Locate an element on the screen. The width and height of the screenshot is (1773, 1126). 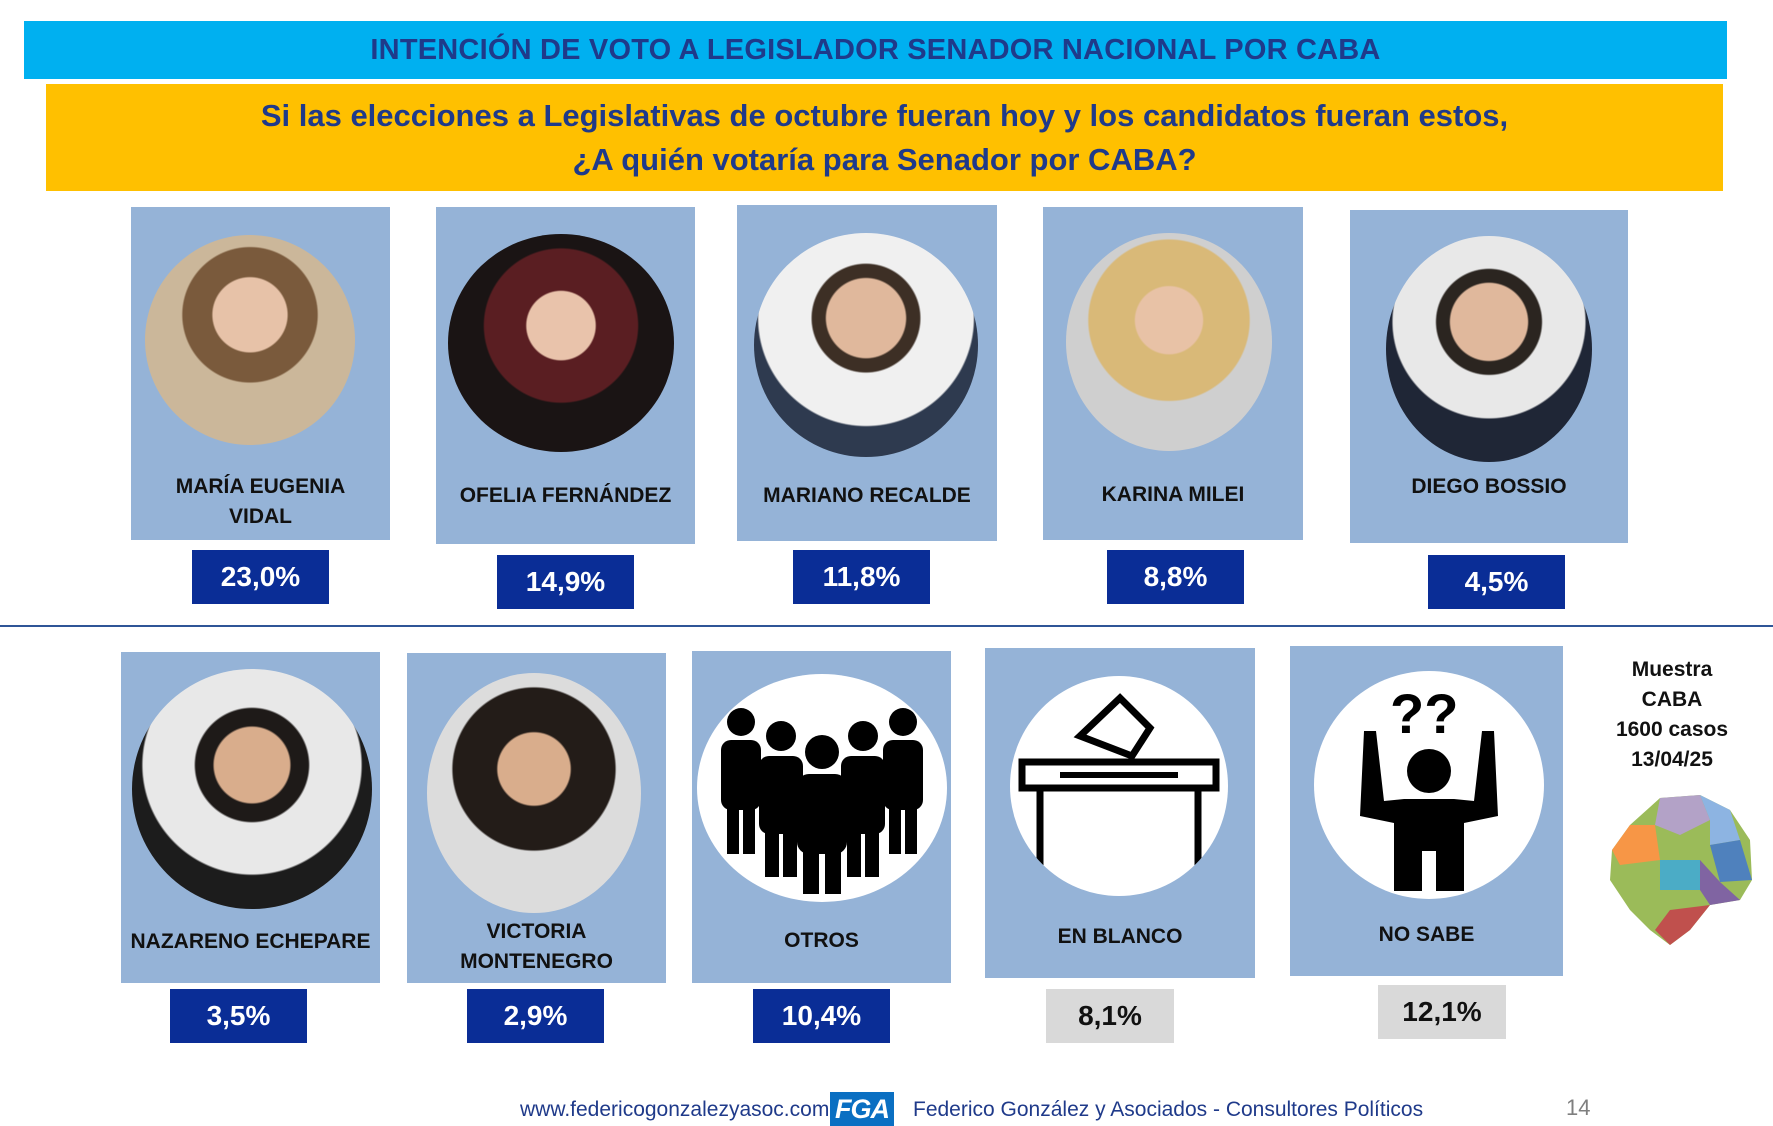
vote-percentage: 8,1% is located at coordinates (1110, 1016).